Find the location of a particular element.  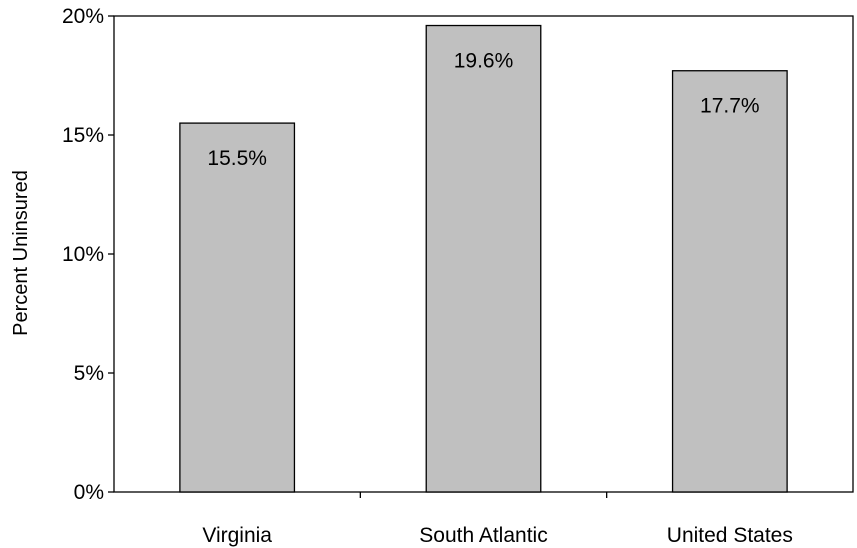

data-label: 19.6% is located at coordinates (484, 61).